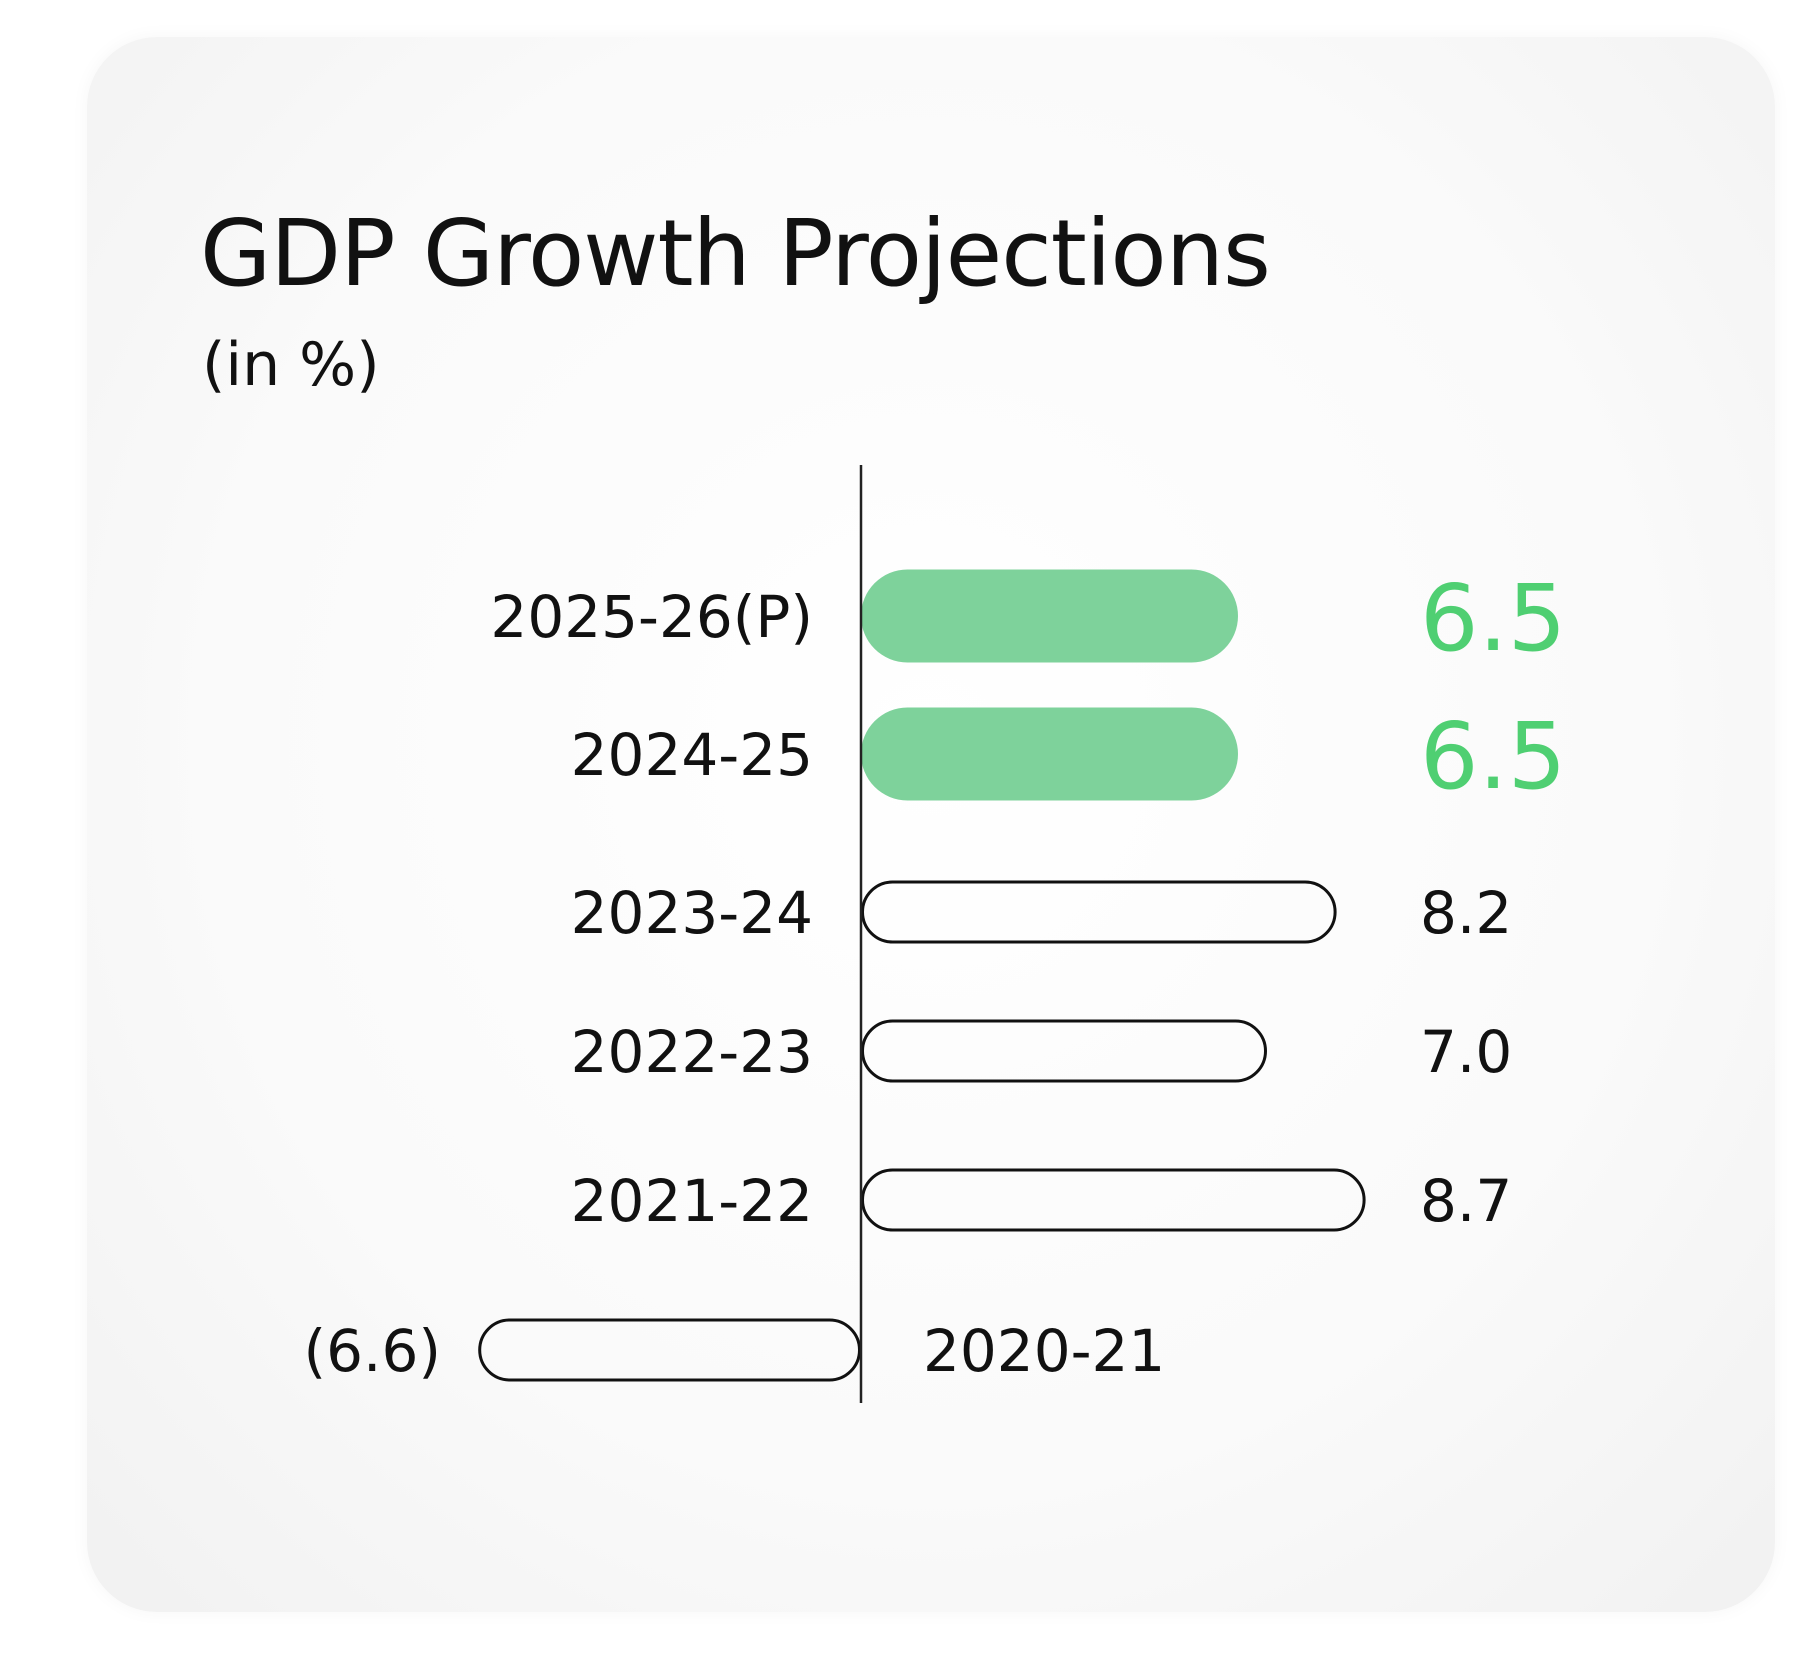 This screenshot has width=1812, height=1655. Describe the element at coordinates (1466, 913) in the screenshot. I see `value-label: 8.2` at that location.